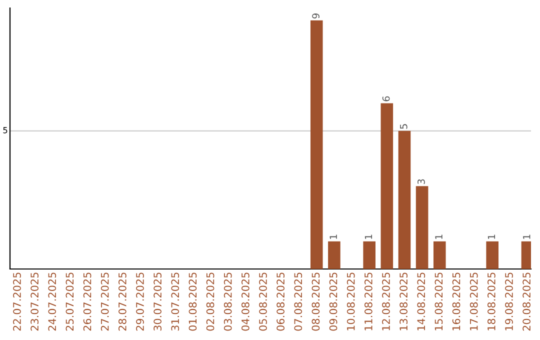  I want to click on x-tick-label: 08.08.2025, so click(316, 301).